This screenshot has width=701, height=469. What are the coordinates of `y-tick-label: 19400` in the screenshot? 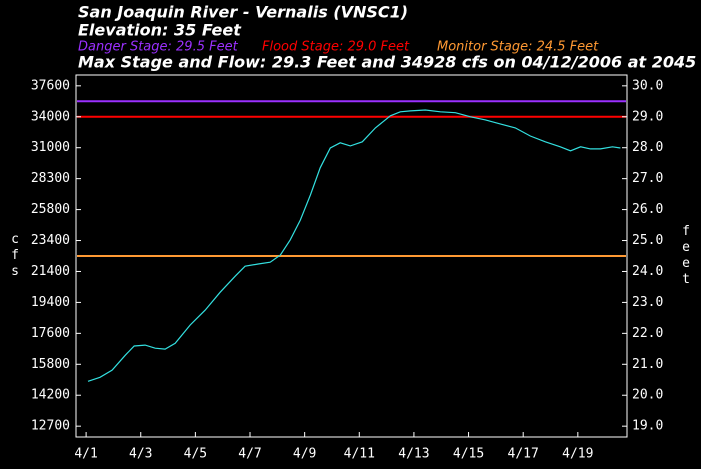 It's located at (50, 302).